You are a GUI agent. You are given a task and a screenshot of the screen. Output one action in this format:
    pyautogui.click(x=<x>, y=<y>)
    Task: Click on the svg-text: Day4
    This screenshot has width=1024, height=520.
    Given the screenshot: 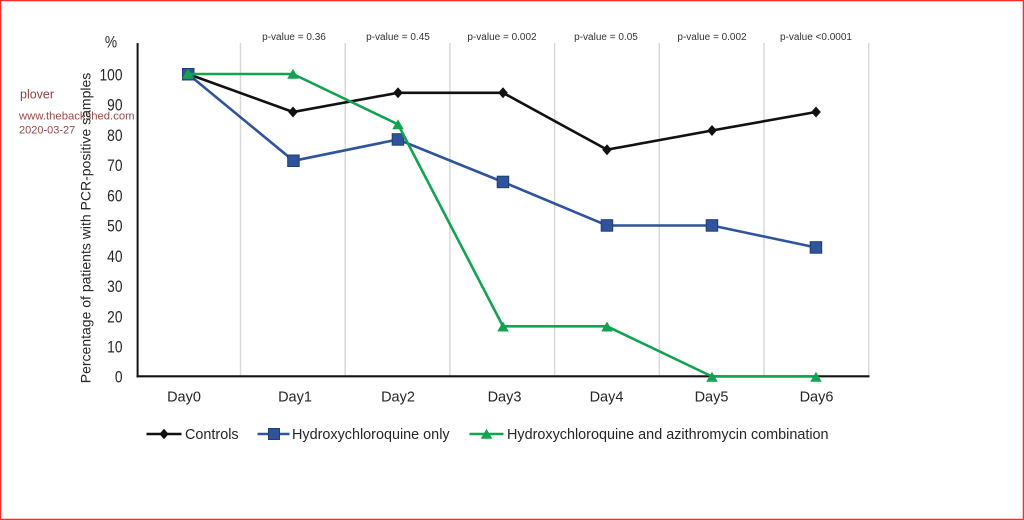 What is the action you would take?
    pyautogui.click(x=607, y=398)
    